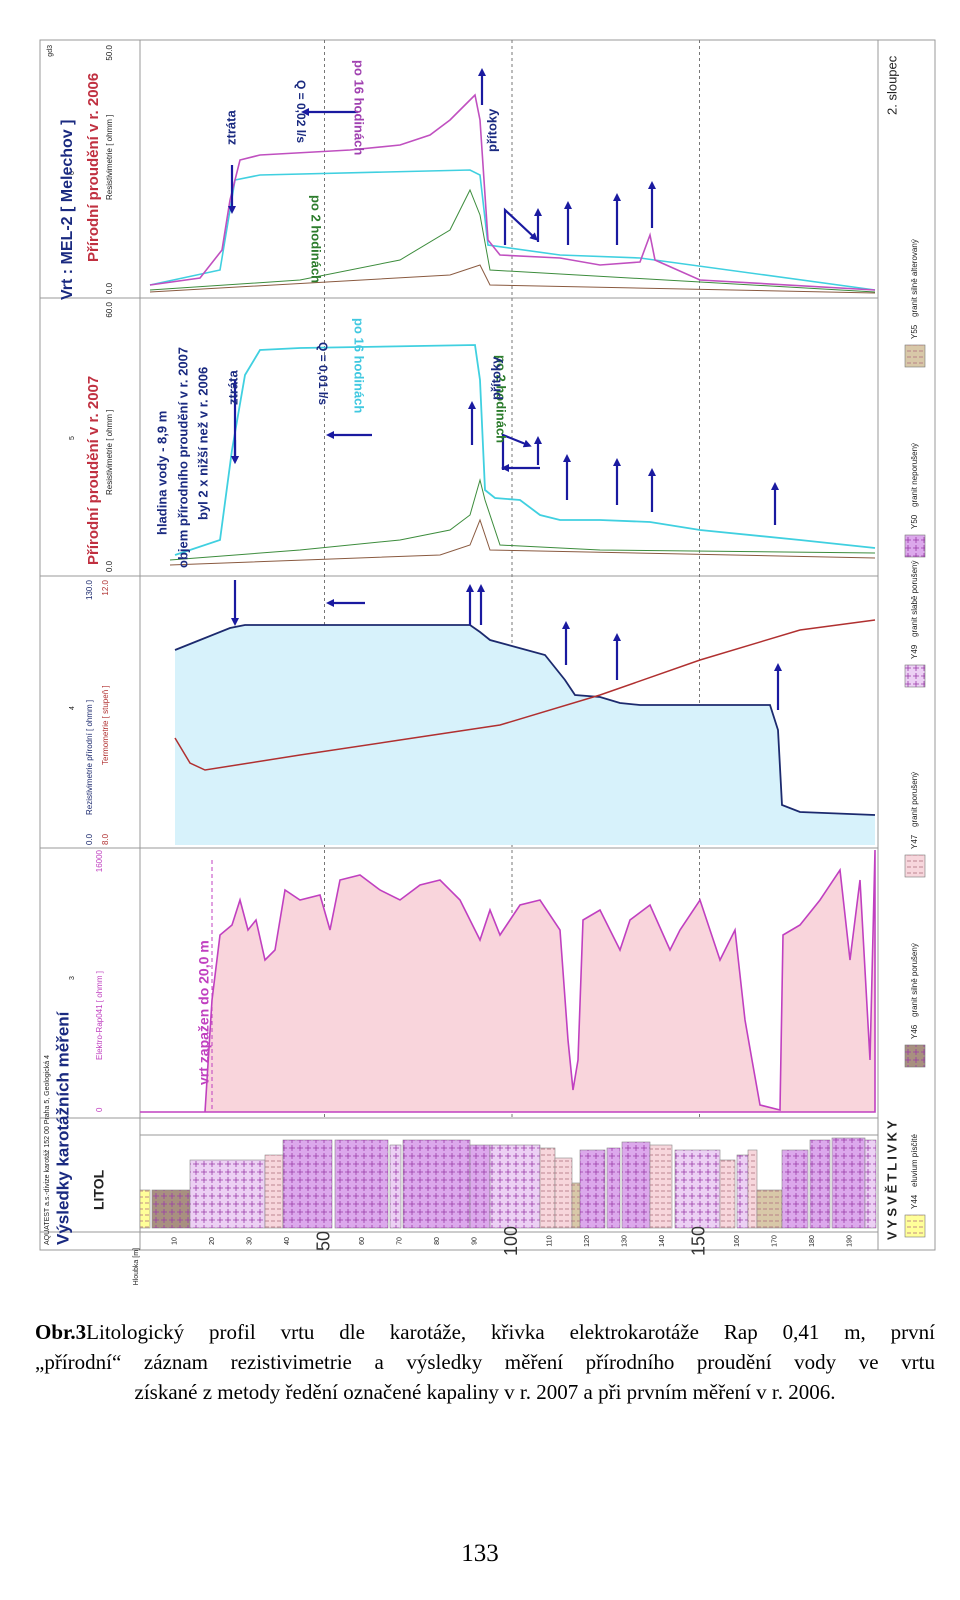 This screenshot has height=1600, width=960. I want to click on depth-label-major: 100, so click(511, 1241).